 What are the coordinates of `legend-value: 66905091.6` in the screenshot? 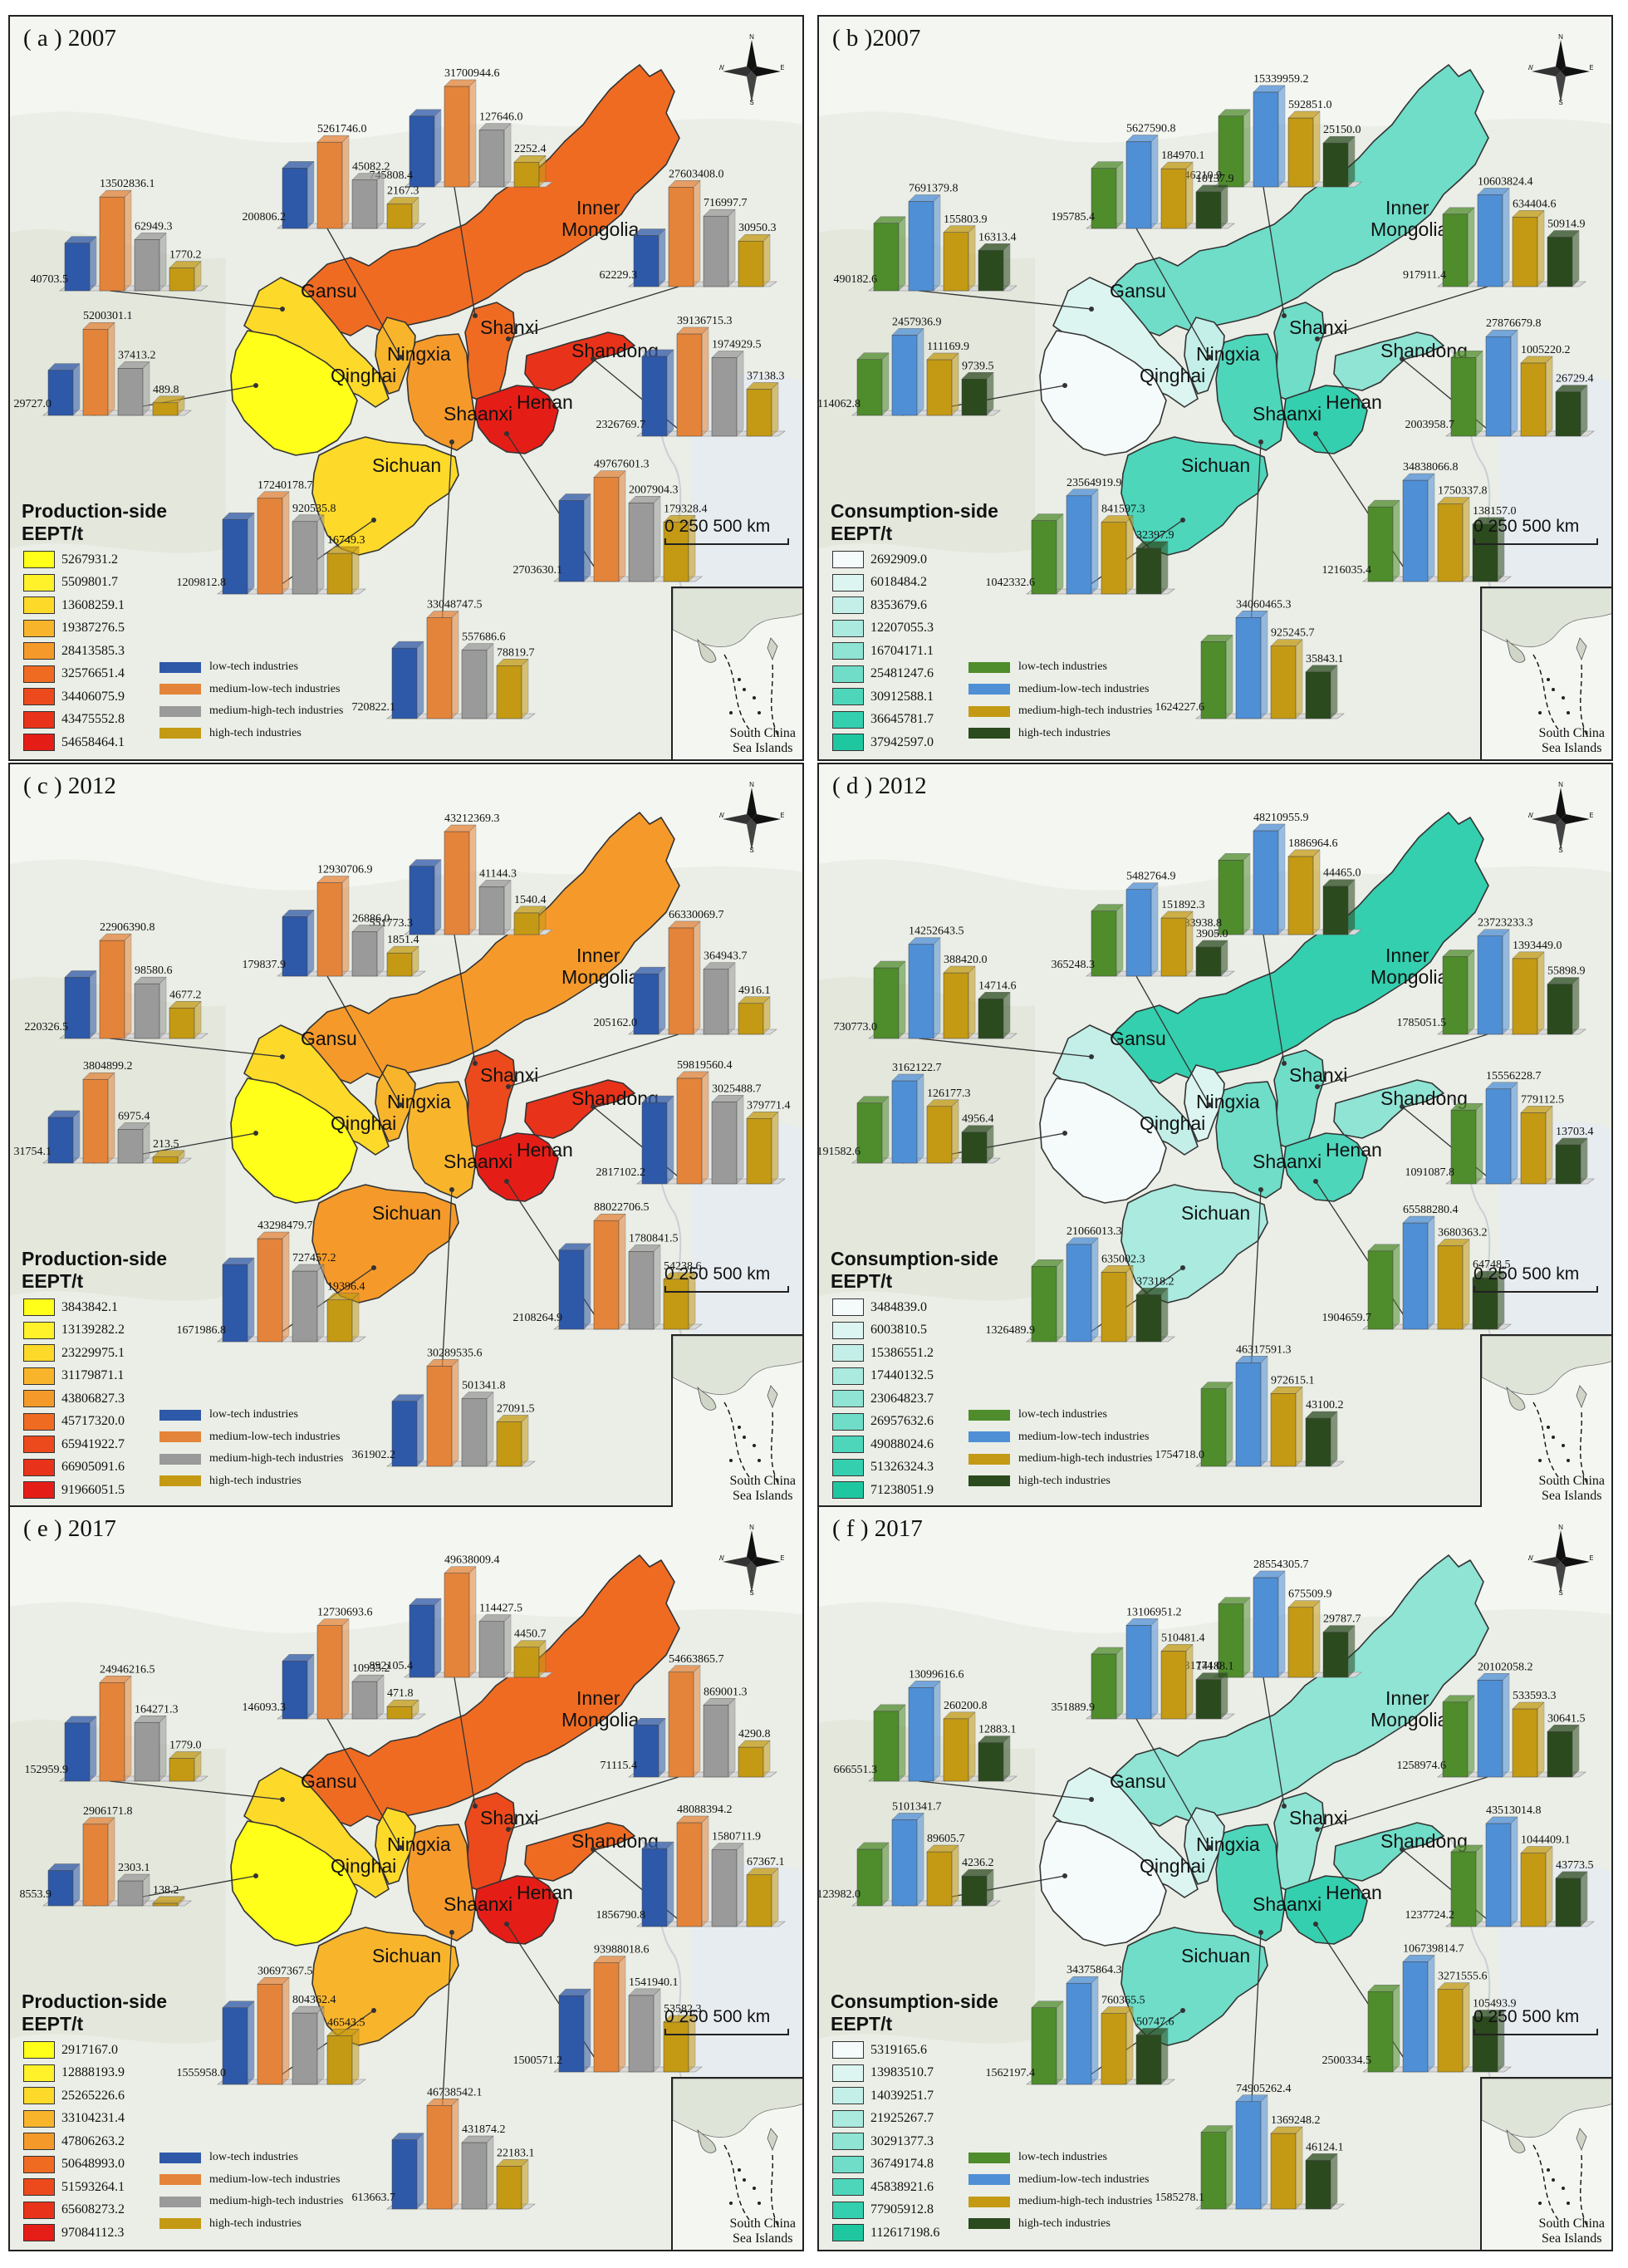 It's located at (93, 1467).